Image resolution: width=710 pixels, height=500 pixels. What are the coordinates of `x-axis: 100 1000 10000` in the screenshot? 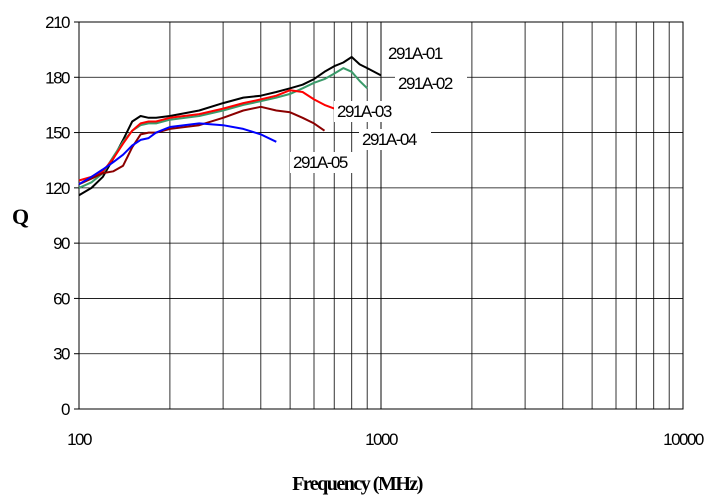 It's located at (386, 439).